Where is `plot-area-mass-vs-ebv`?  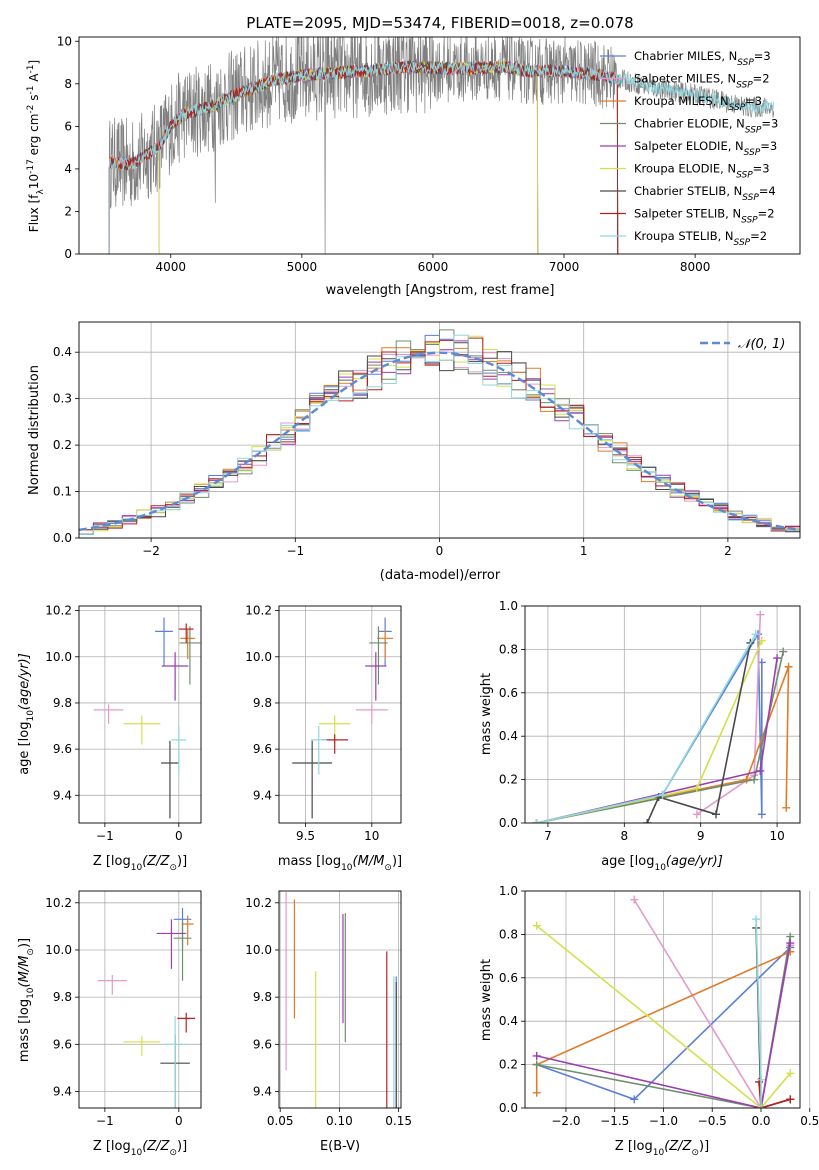
plot-area-mass-vs-ebv is located at coordinates (341, 999).